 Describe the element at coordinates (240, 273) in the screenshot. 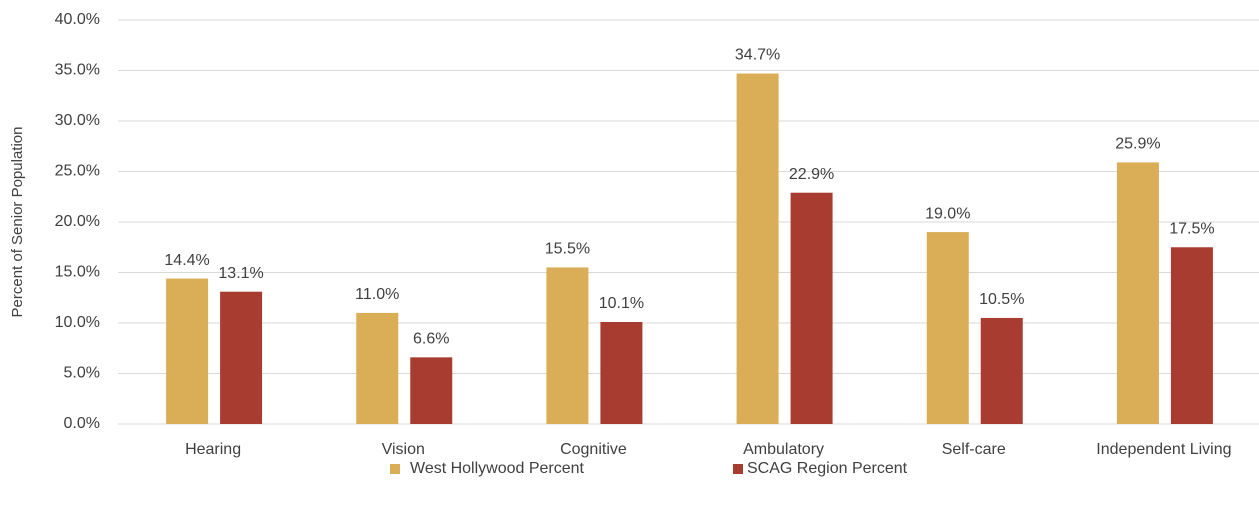

I see `value-label: 13.1%` at that location.